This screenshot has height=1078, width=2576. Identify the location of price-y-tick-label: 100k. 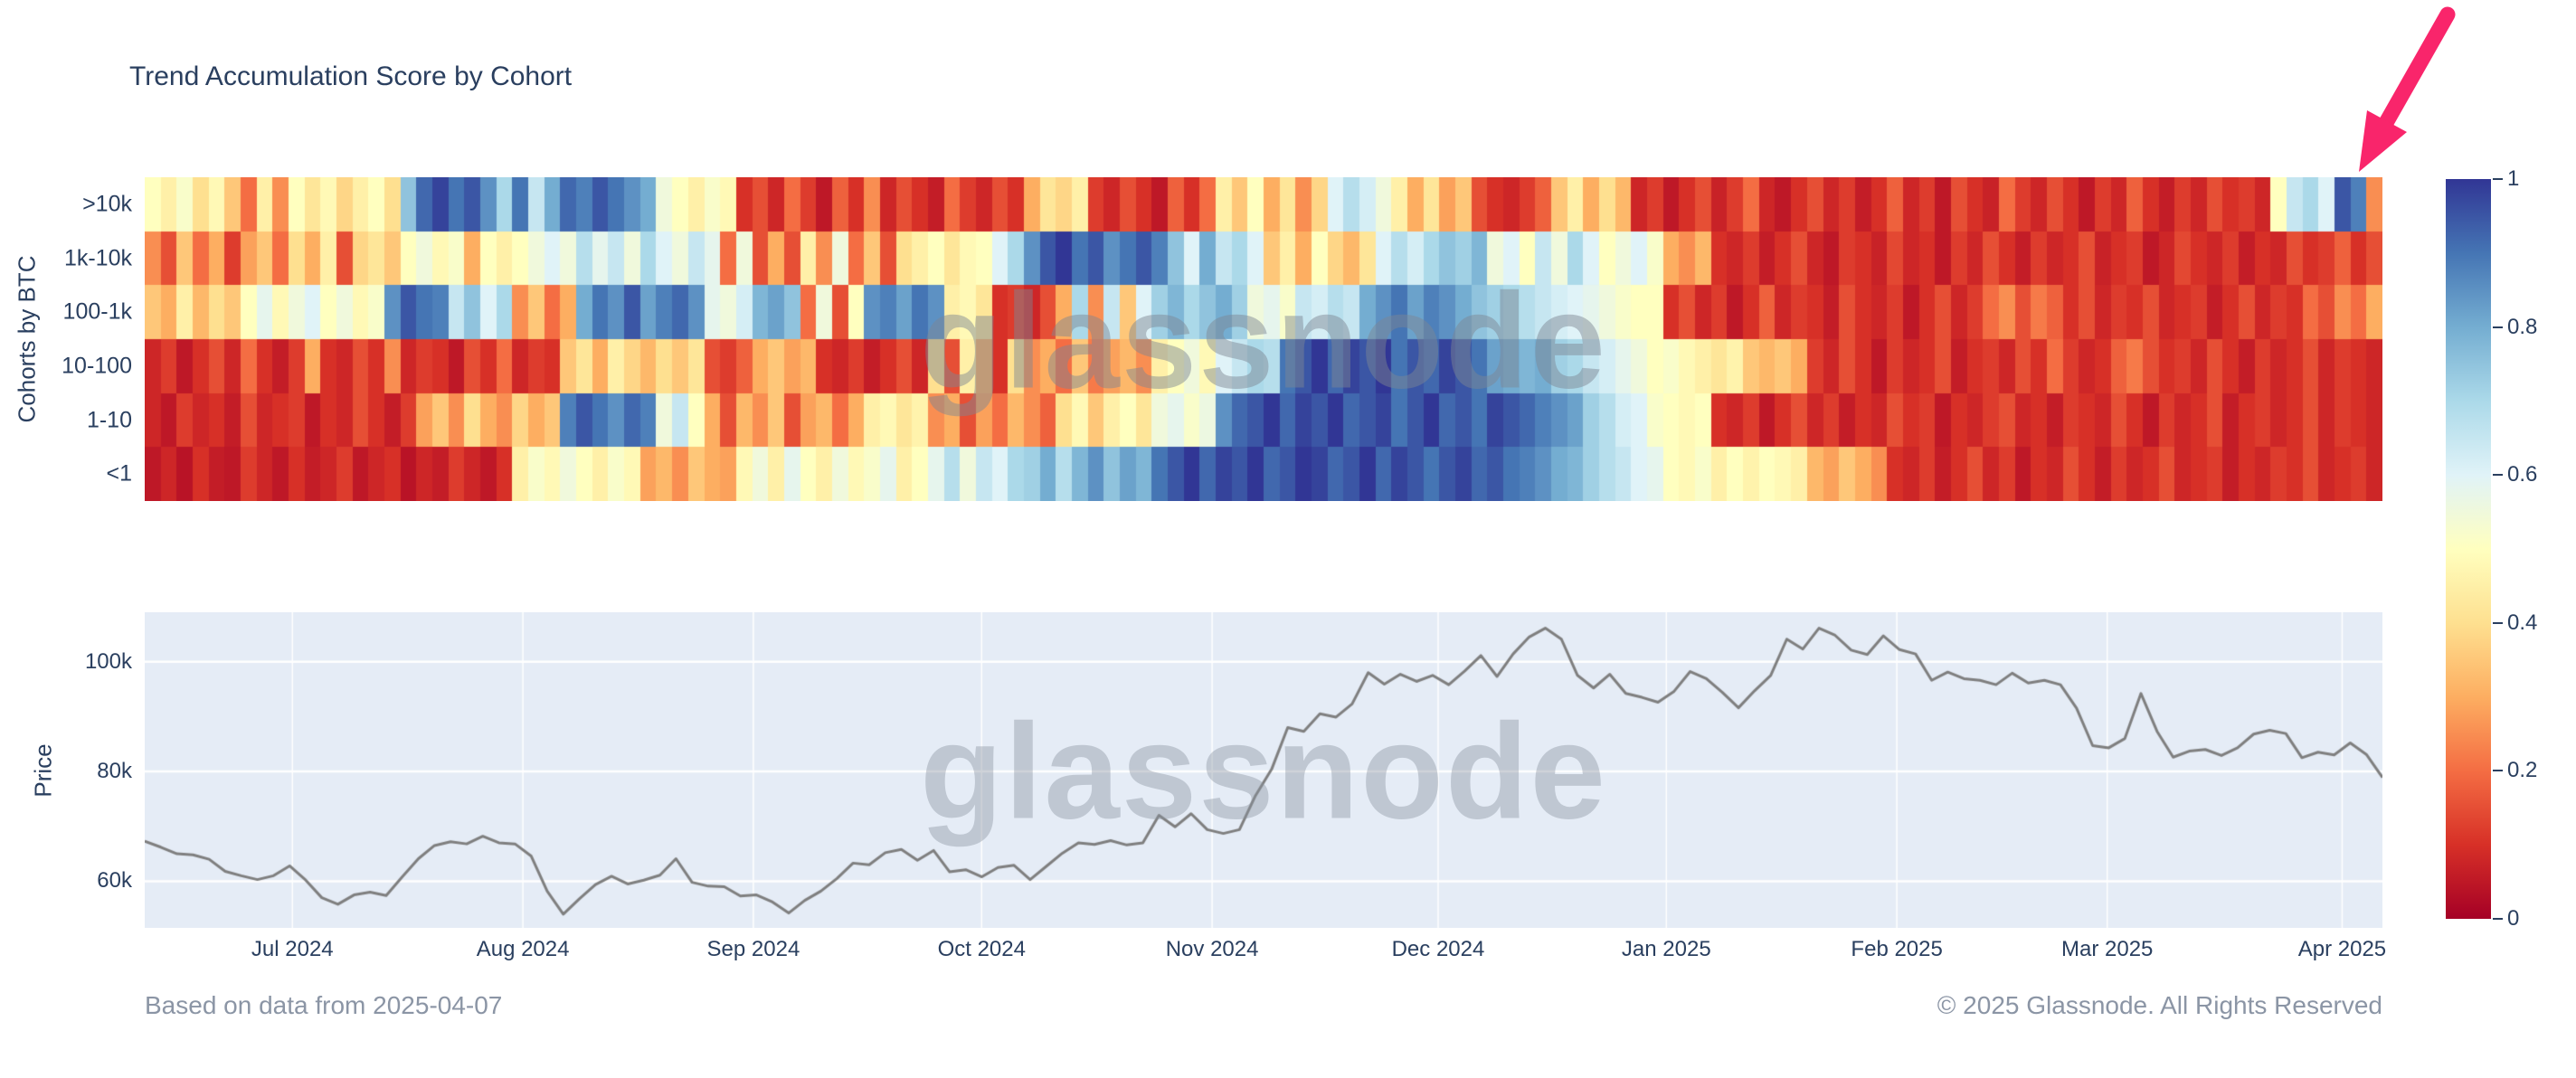
(108, 661).